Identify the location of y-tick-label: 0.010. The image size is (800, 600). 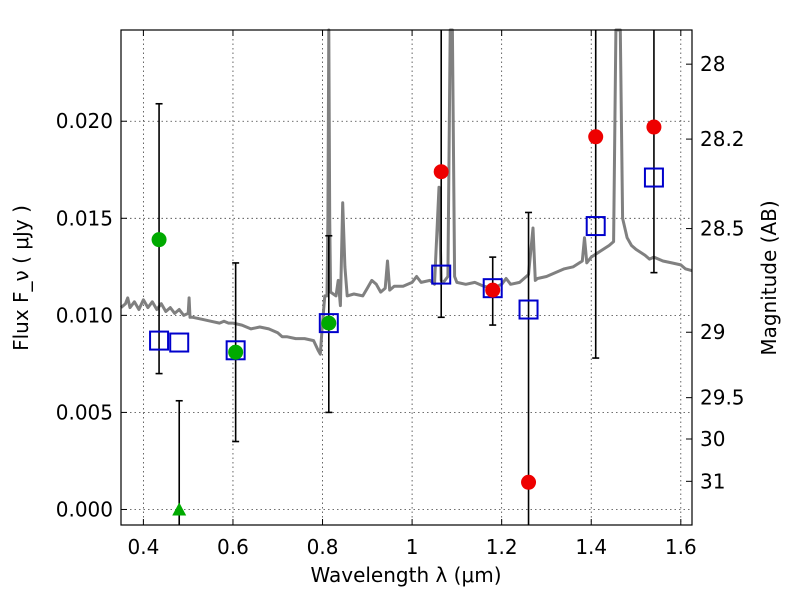
(84, 315).